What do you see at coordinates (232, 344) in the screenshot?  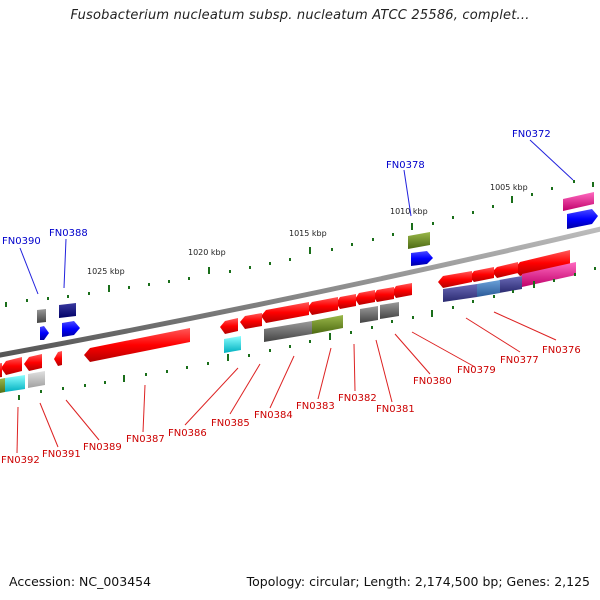 I see `gene-FN0386-dom` at bounding box center [232, 344].